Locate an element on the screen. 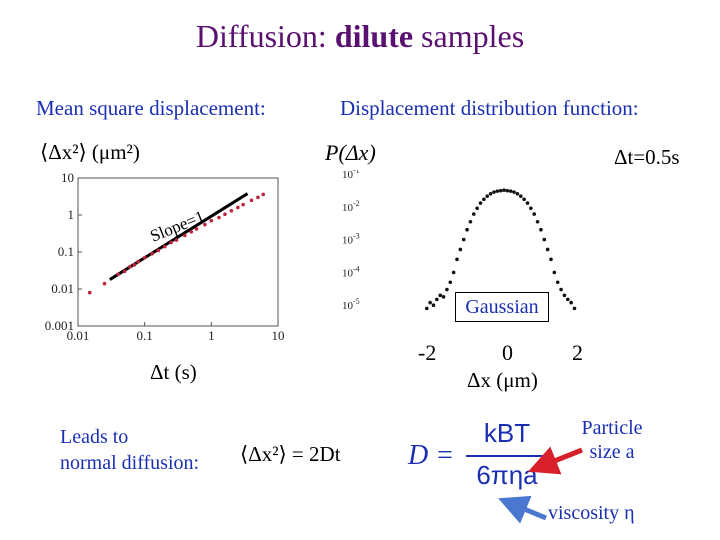  right-xlabel: Δx (μm) is located at coordinates (502, 380).